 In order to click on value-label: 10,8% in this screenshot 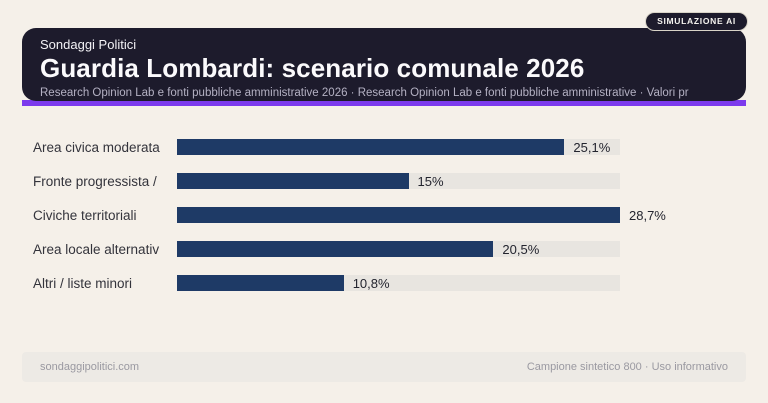, I will do `click(371, 283)`.